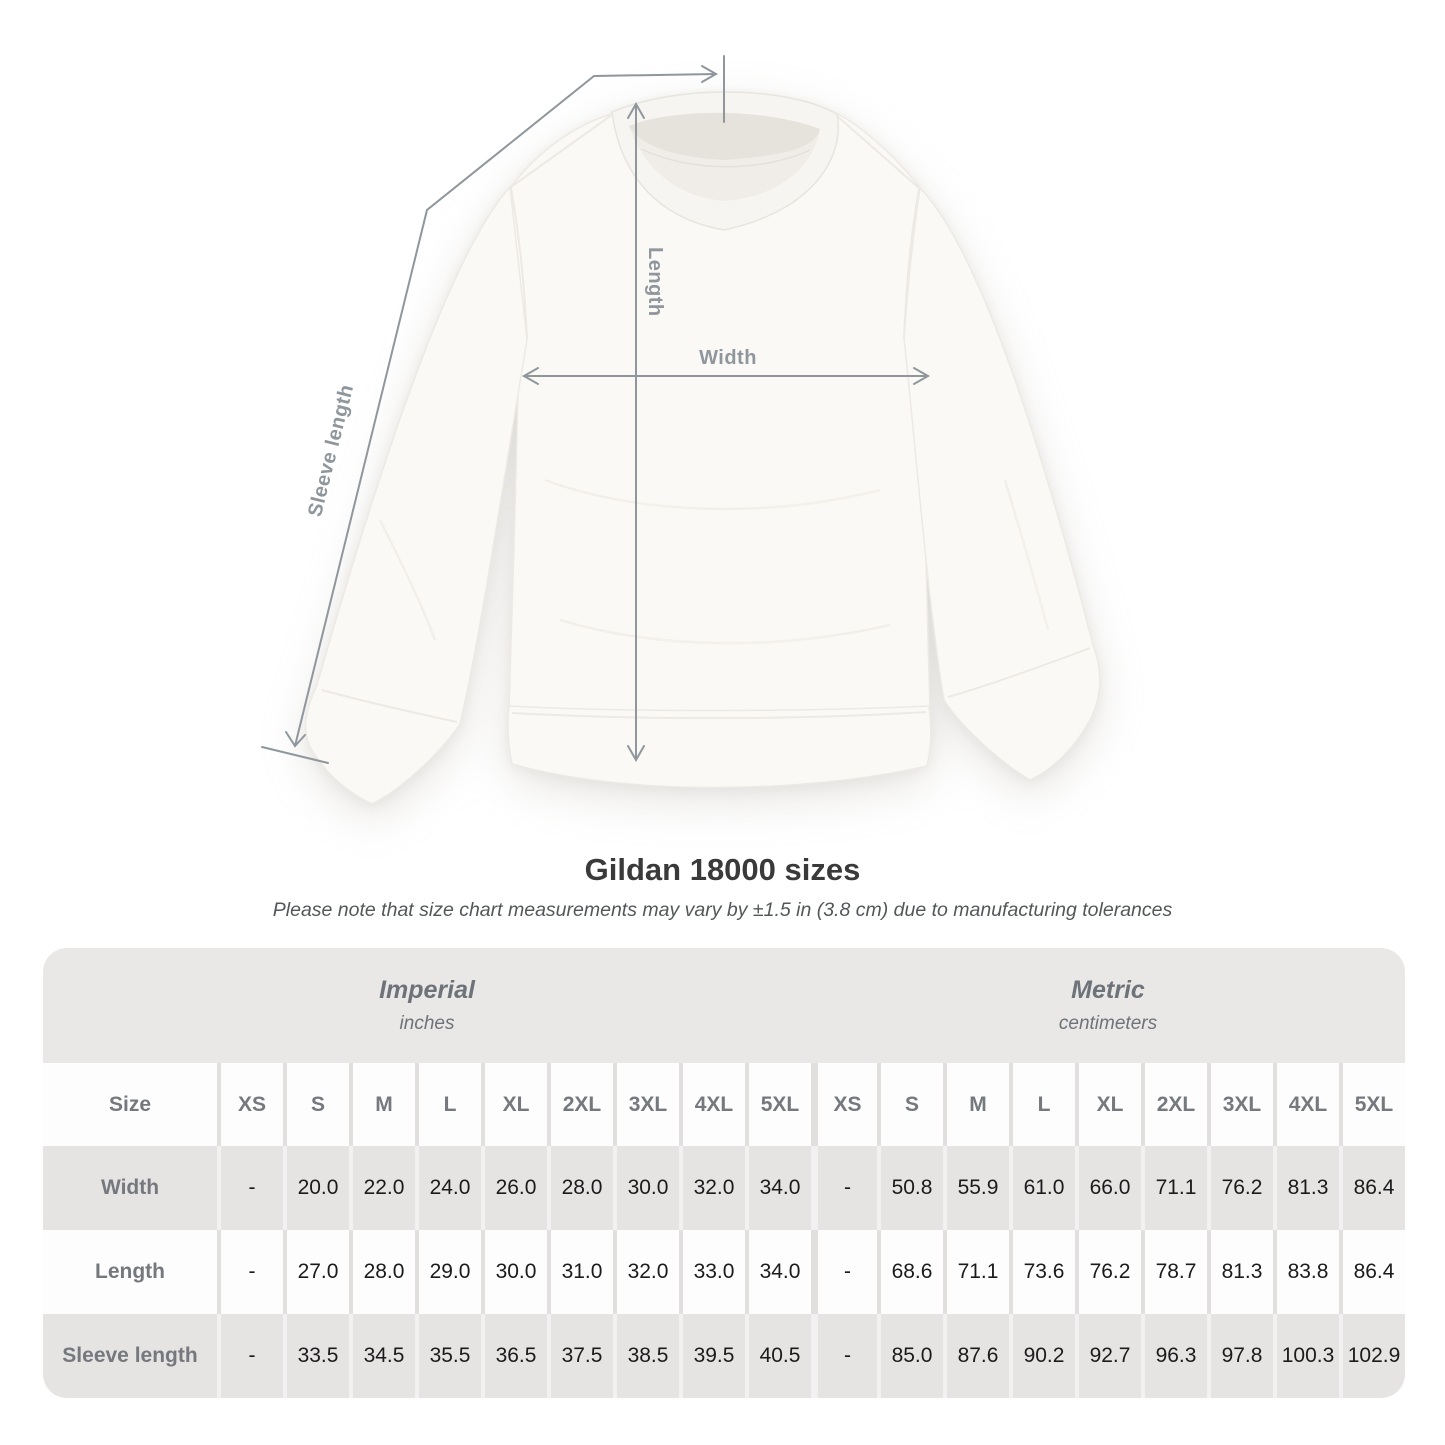 The width and height of the screenshot is (1445, 1445). What do you see at coordinates (514, 1188) in the screenshot?
I see `width-imperial-xl: 26.0` at bounding box center [514, 1188].